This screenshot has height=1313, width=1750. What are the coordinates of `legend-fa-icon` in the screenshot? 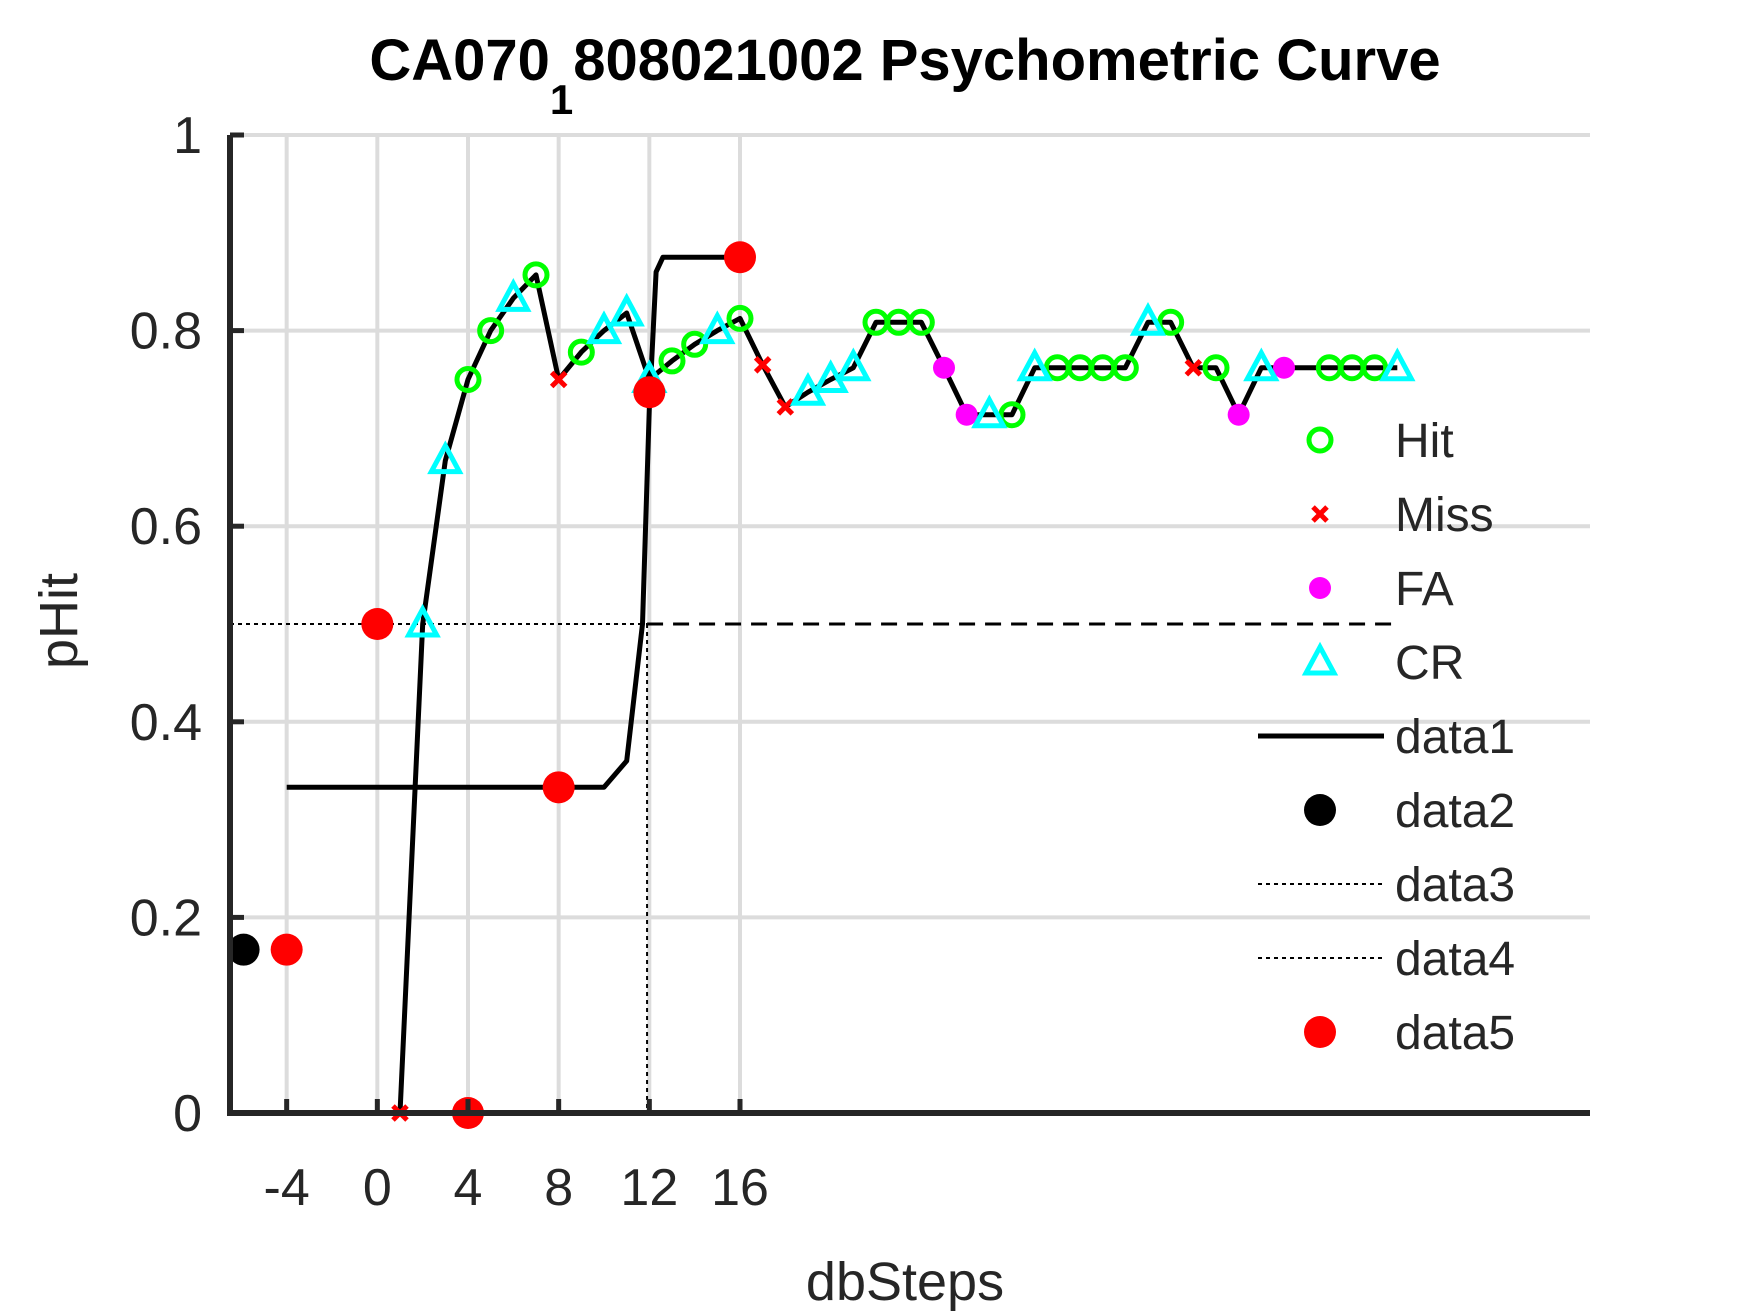 It's located at (1320, 588).